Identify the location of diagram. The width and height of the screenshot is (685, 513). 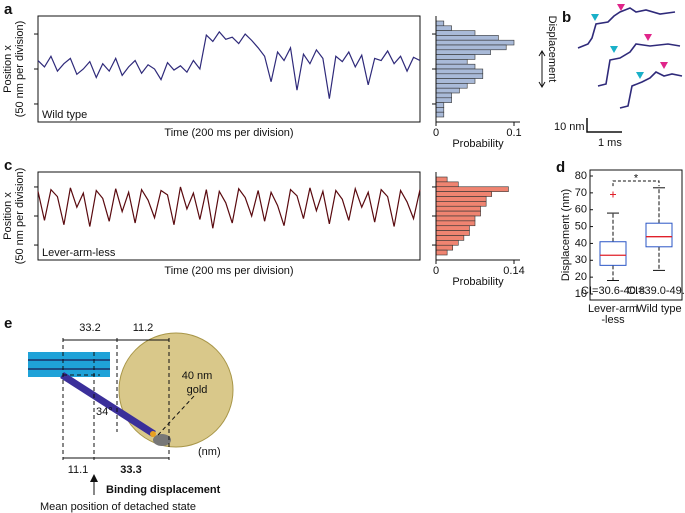
(131, 413).